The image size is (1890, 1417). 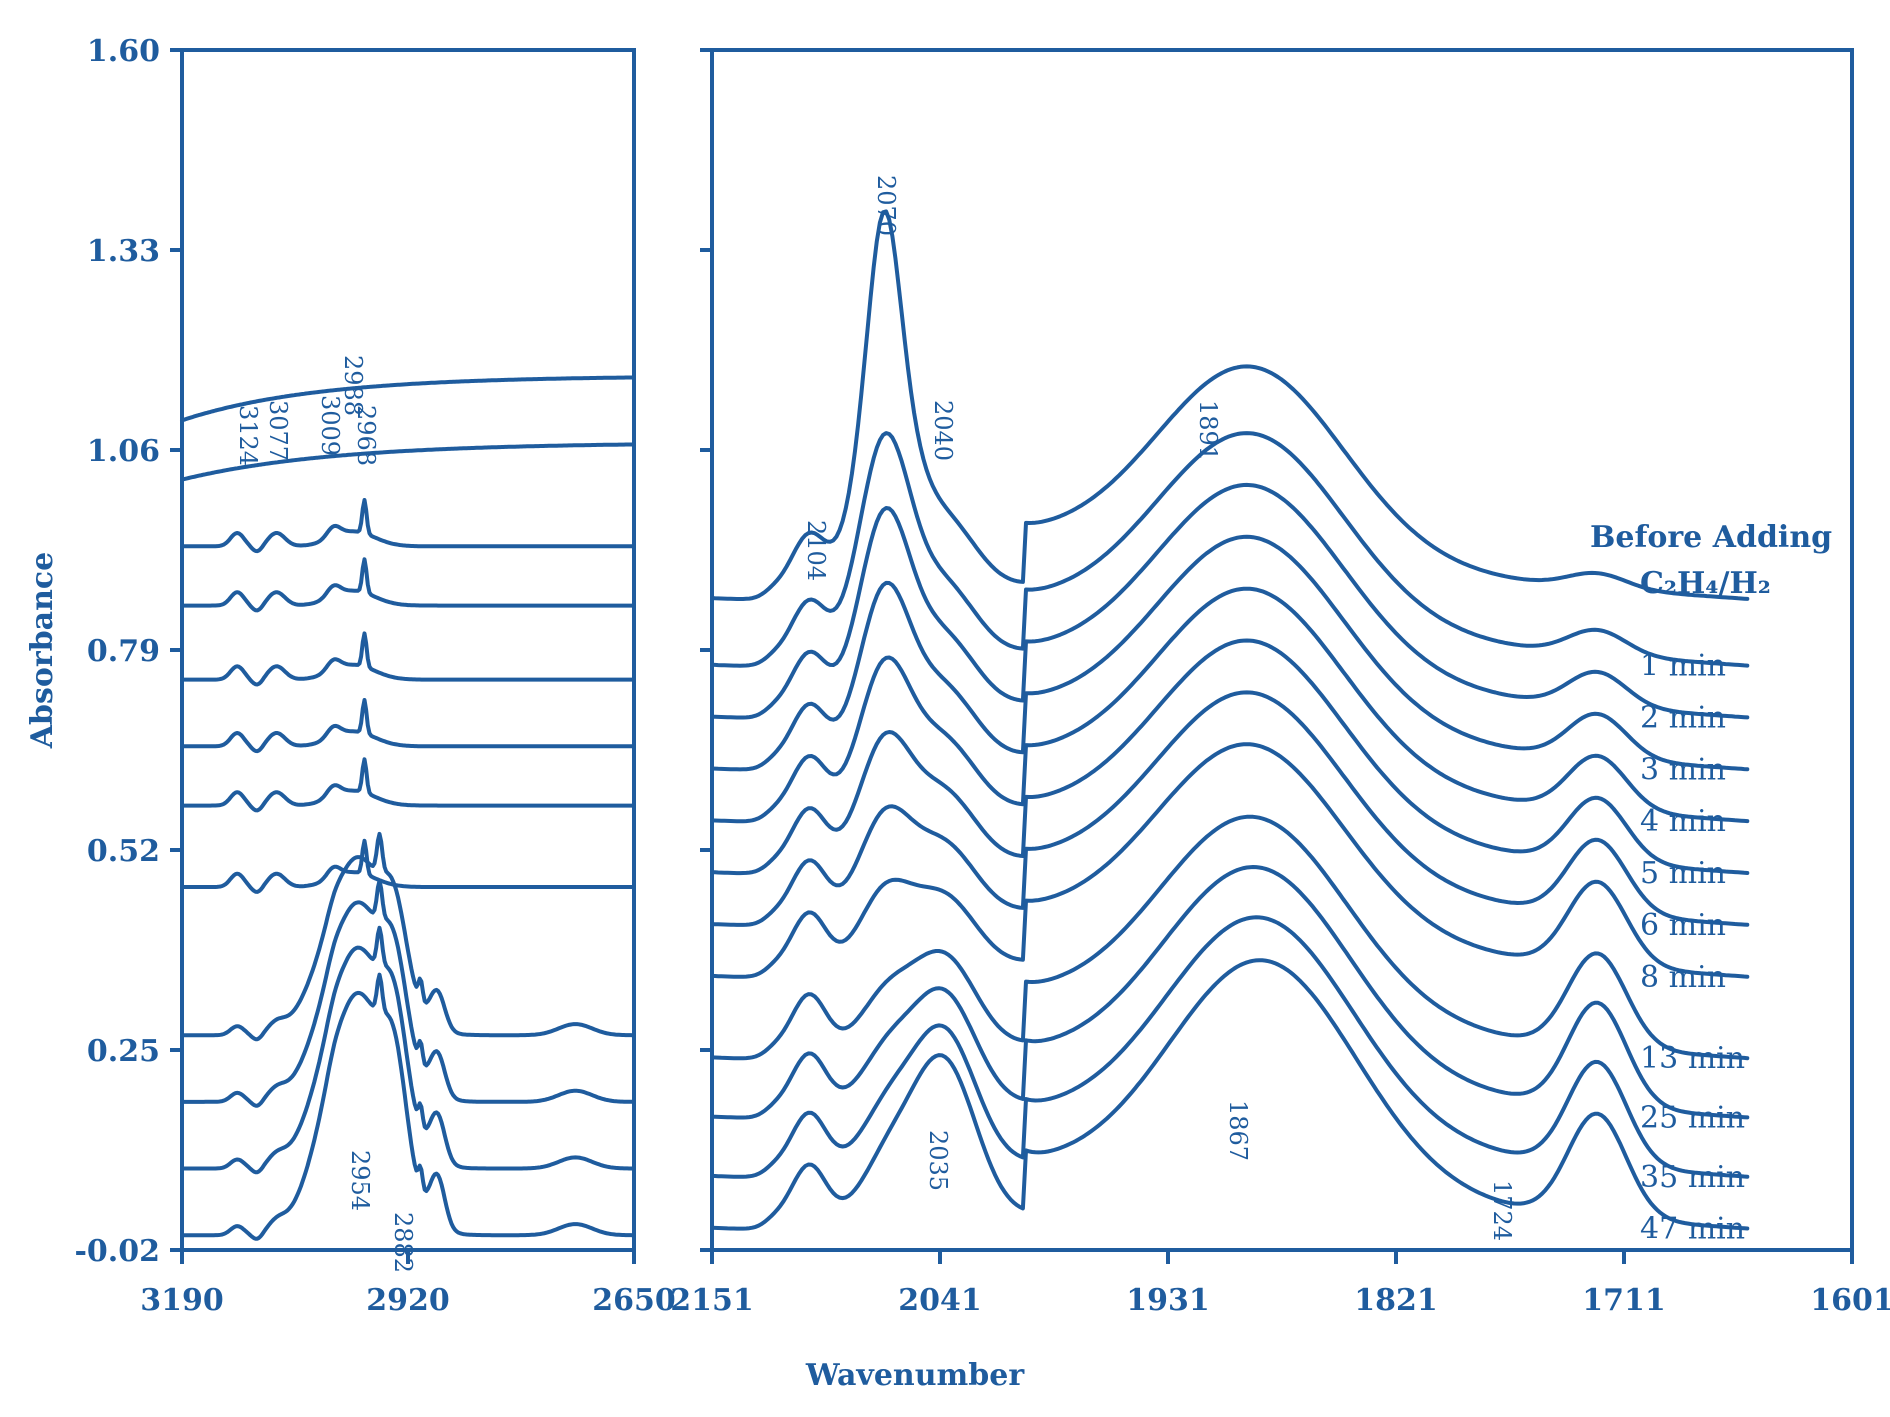 I want to click on peak-label: 2104, so click(x=816, y=550).